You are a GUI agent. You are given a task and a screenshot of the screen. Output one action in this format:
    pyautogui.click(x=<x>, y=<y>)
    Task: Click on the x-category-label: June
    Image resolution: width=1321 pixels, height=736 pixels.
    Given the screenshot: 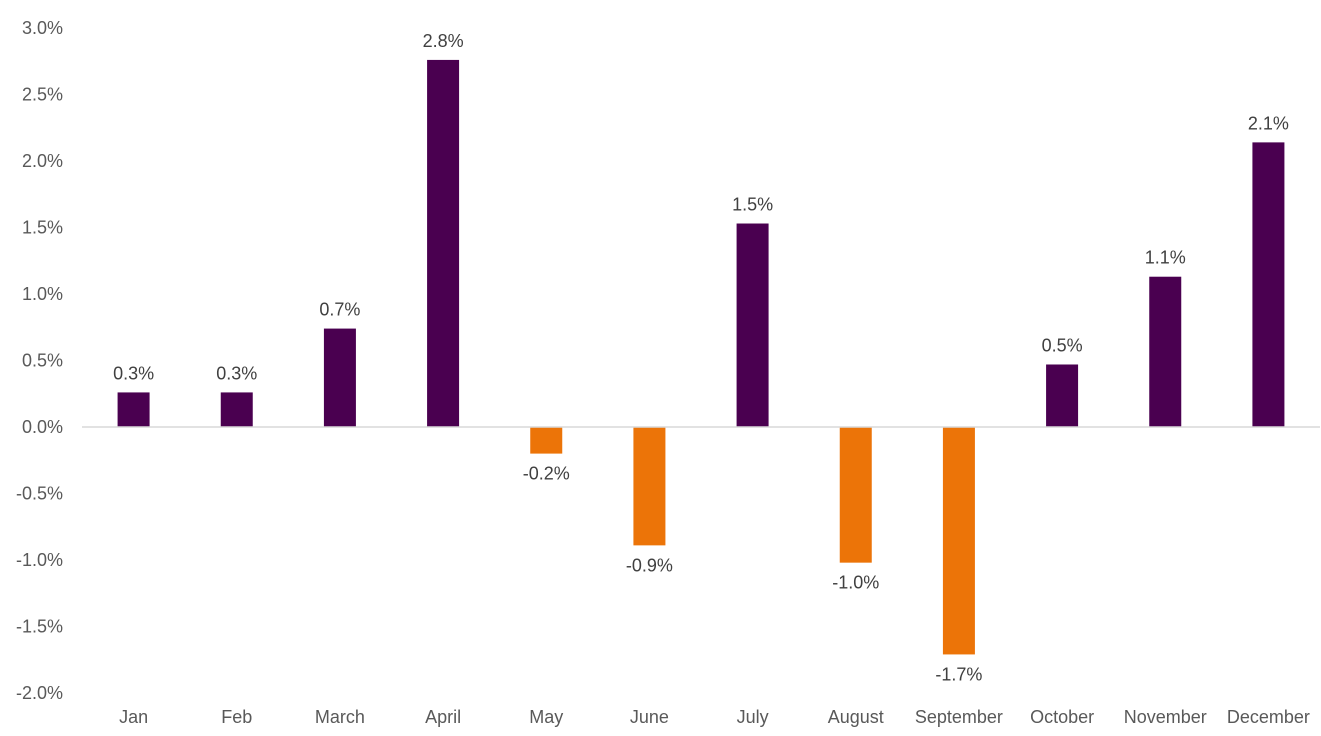 What is the action you would take?
    pyautogui.click(x=649, y=717)
    